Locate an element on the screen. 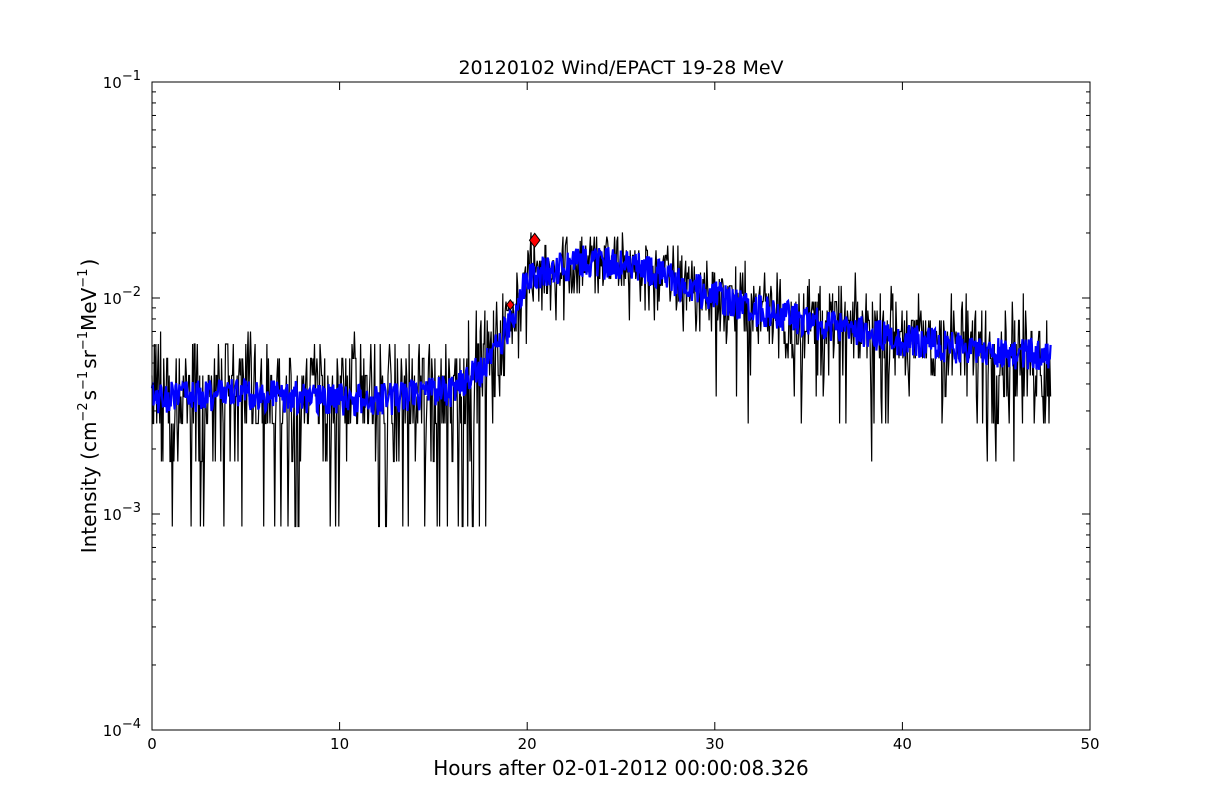 The image size is (1212, 812). x-tick-label: 30 is located at coordinates (714, 744).